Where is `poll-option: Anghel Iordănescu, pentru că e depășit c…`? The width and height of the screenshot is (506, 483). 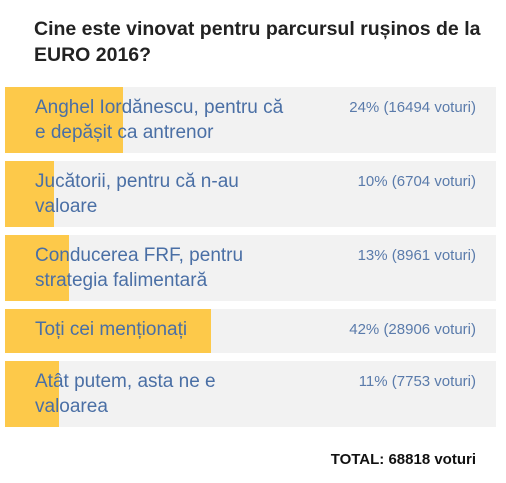 poll-option: Anghel Iordănescu, pentru că e depășit c… is located at coordinates (250, 120).